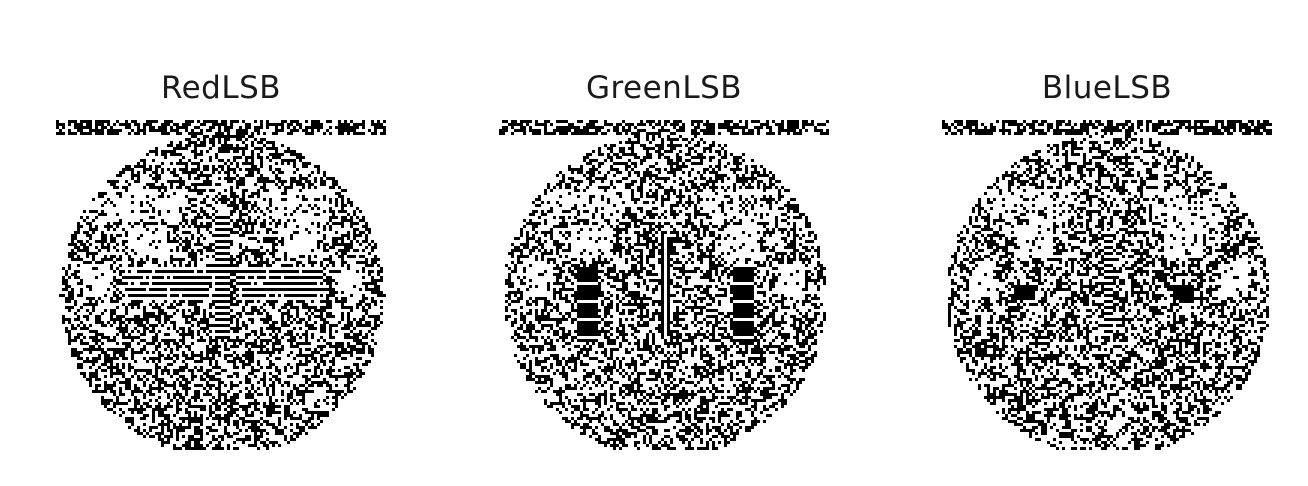  Describe the element at coordinates (1107, 88) in the screenshot. I see `panel-title: BlueLSB` at that location.